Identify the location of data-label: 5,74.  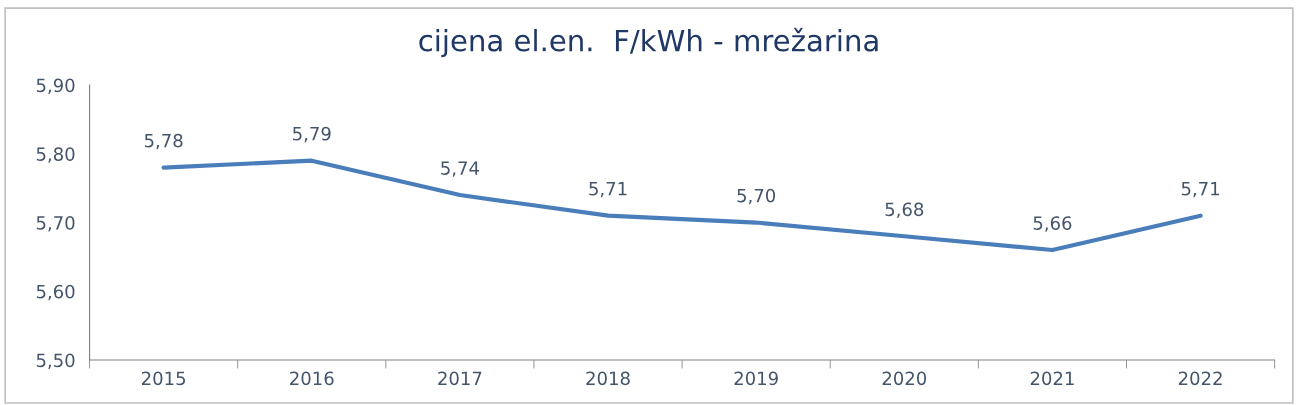
(460, 169).